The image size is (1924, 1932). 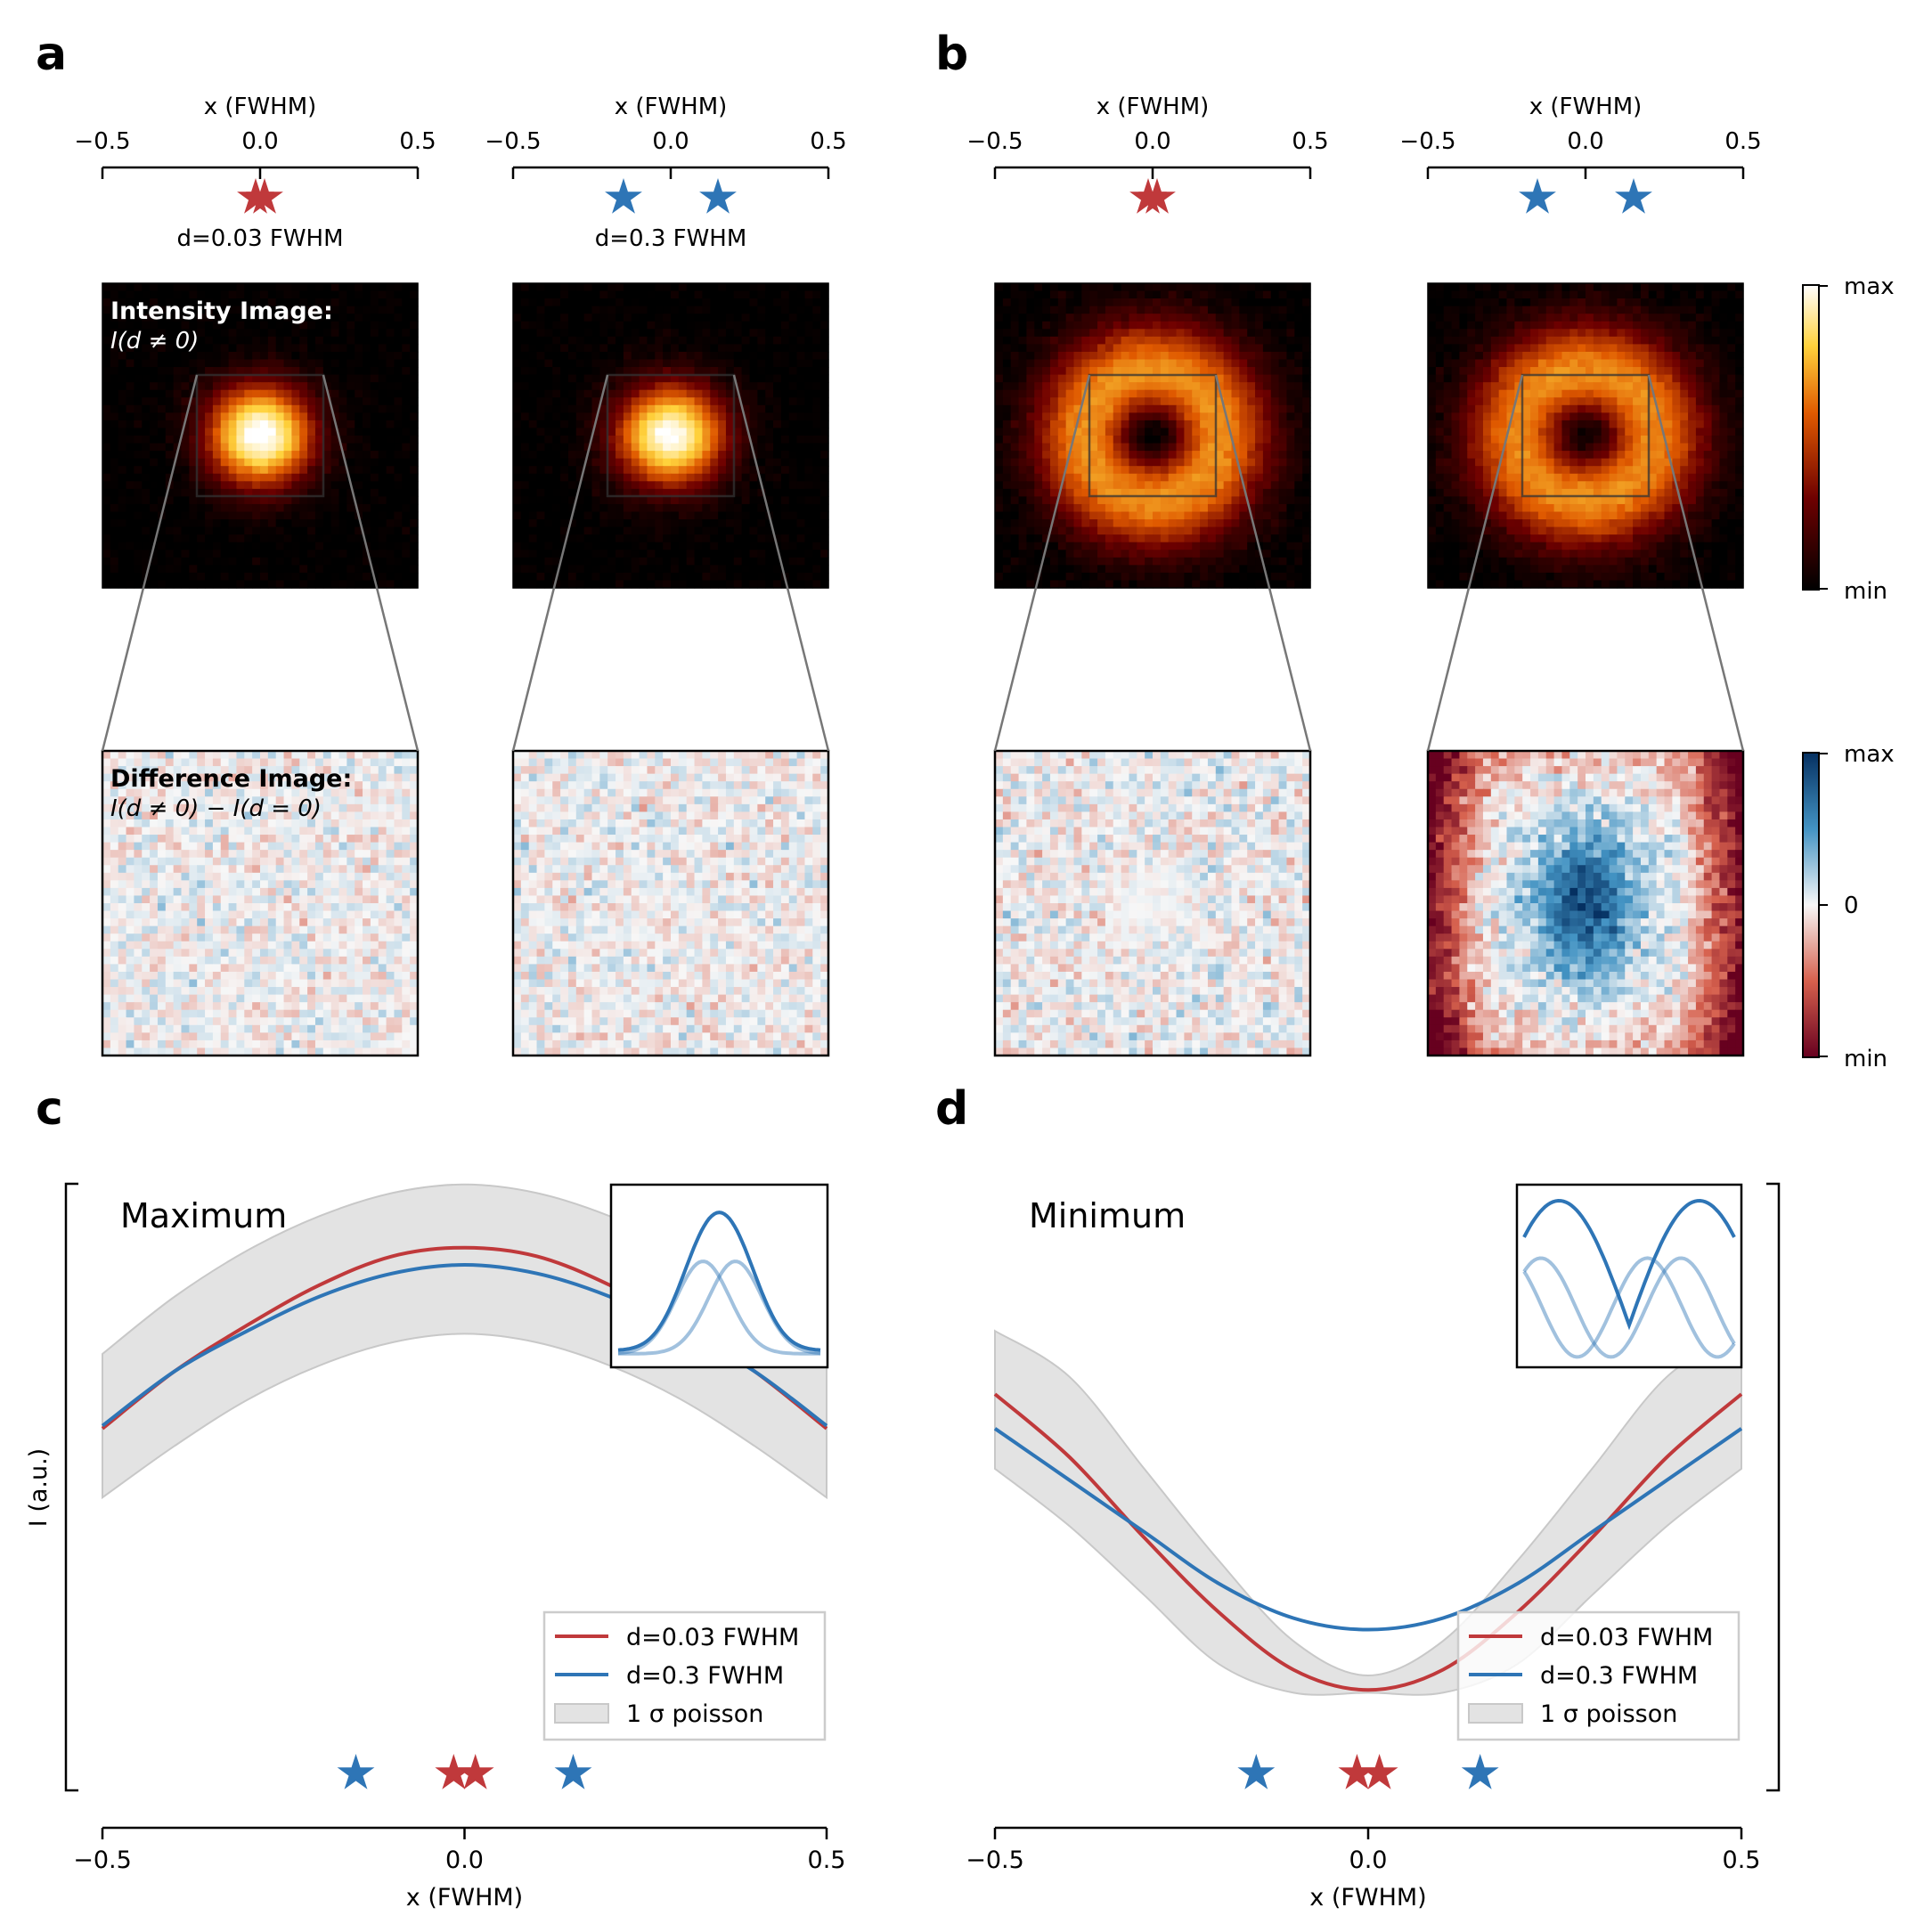 I want to click on series-line-d03, so click(x=1368, y=1529).